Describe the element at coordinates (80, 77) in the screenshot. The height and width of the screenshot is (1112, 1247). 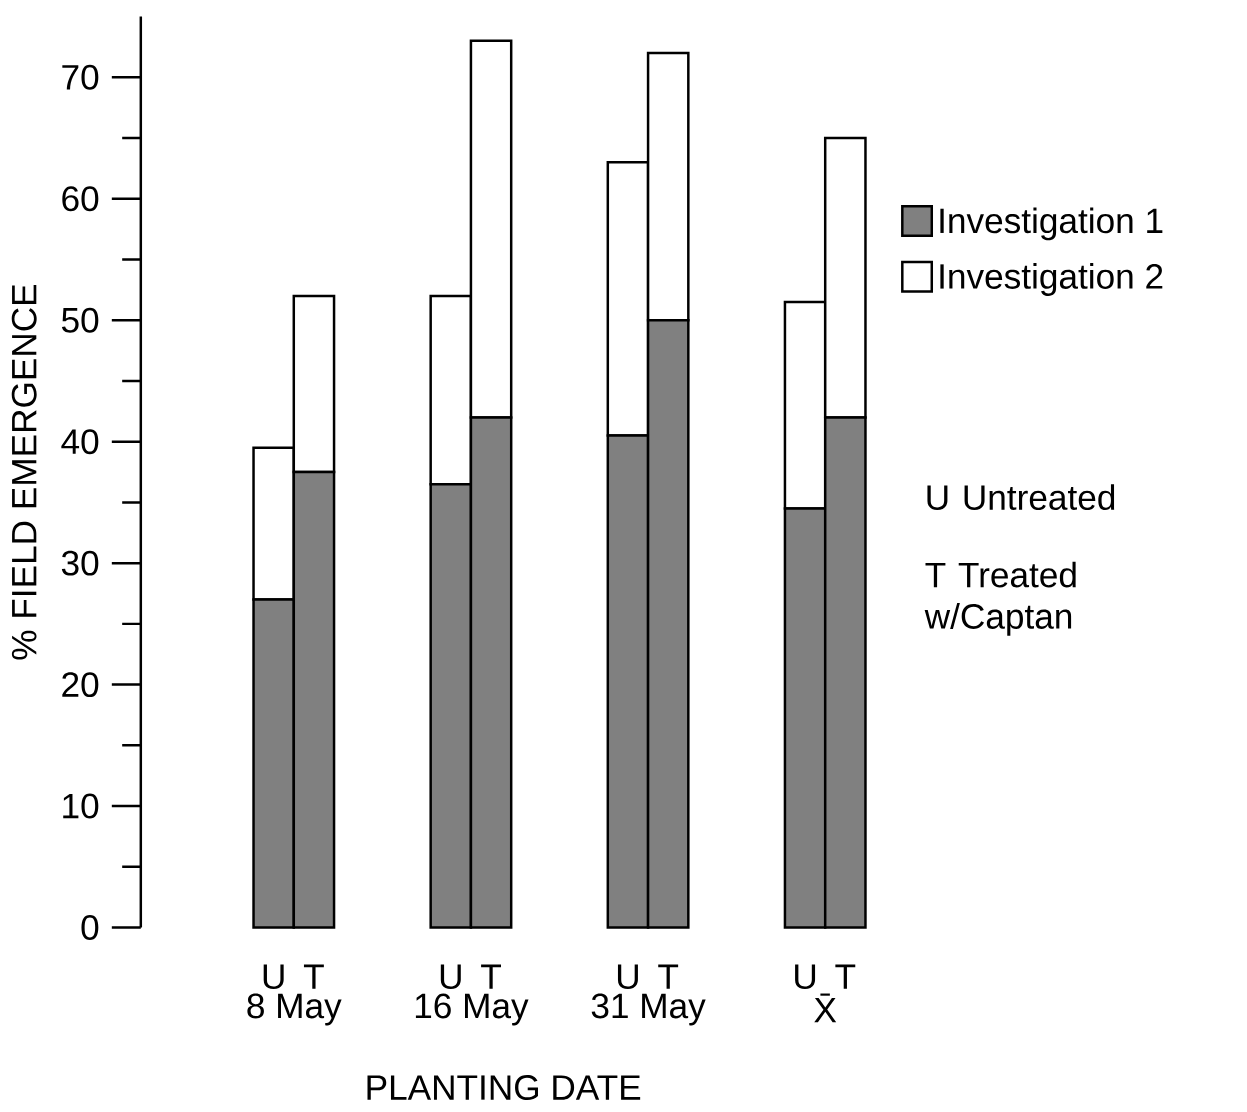
I see `y-tick-label: 70` at that location.